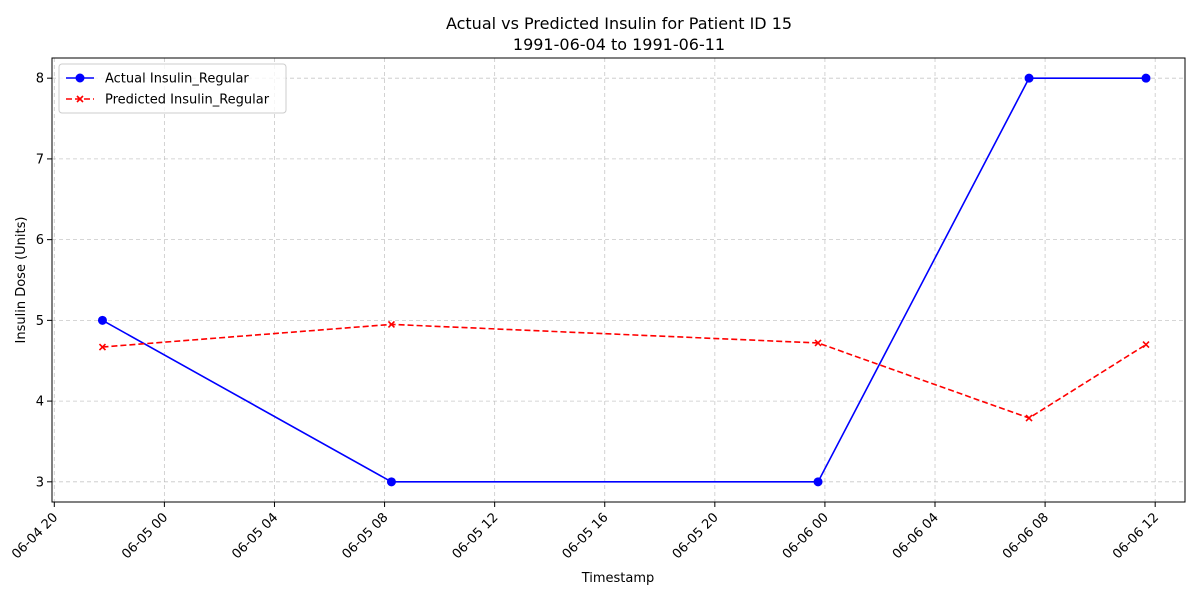  Describe the element at coordinates (618, 578) in the screenshot. I see `x-axis-label: Timestamp` at that location.